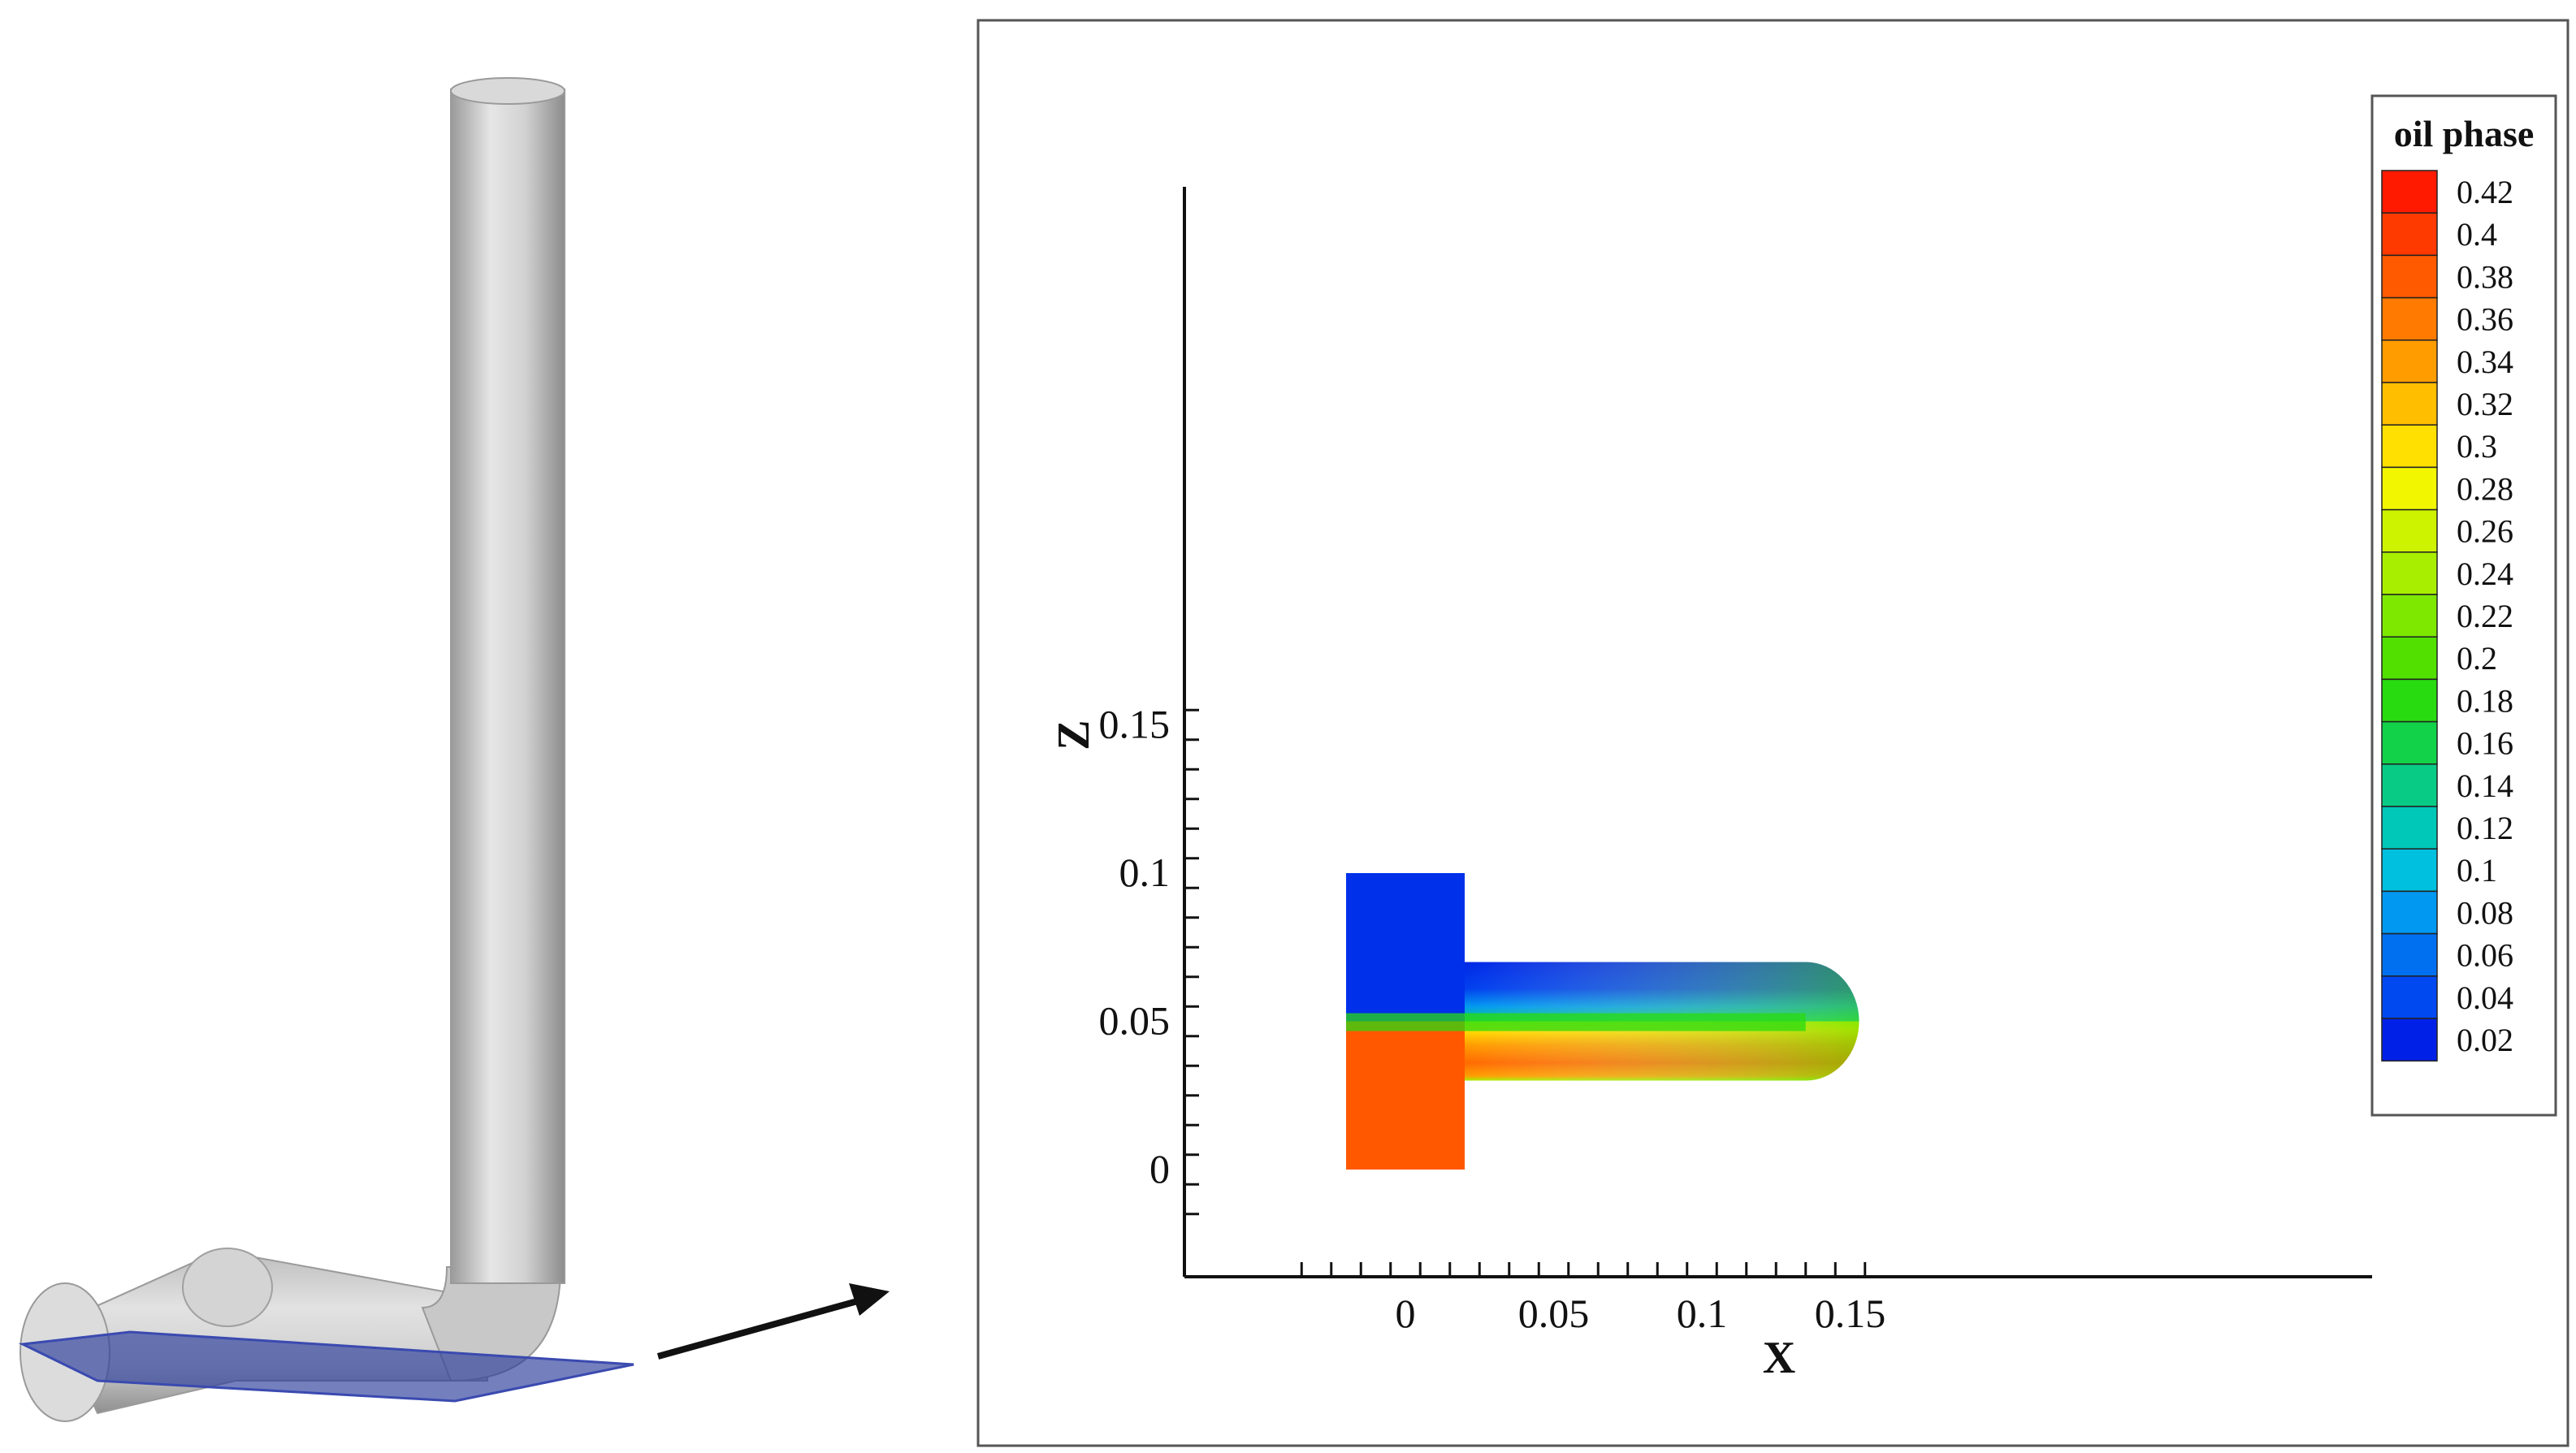 The image size is (2576, 1453). I want to click on x-tick-label: 0.15, so click(1851, 1313).